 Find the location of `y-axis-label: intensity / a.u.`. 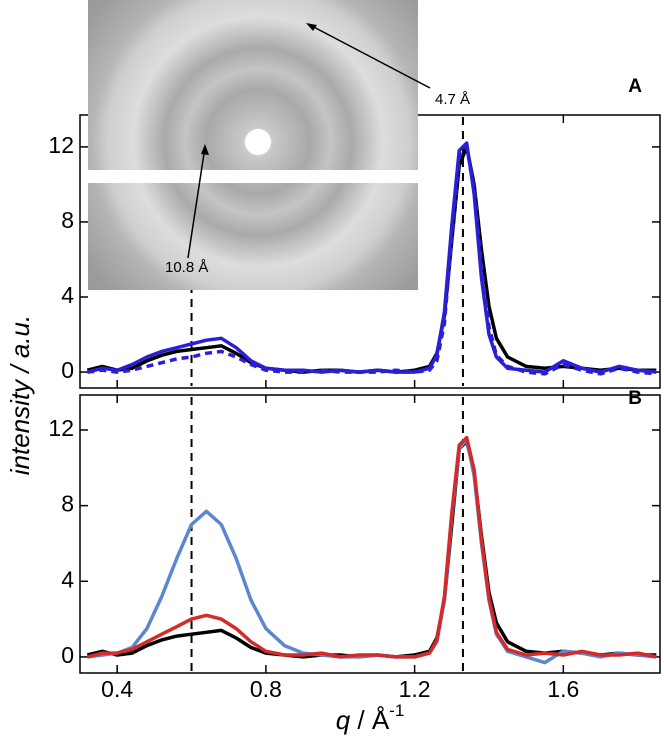

y-axis-label: intensity / a.u. is located at coordinates (20, 395).